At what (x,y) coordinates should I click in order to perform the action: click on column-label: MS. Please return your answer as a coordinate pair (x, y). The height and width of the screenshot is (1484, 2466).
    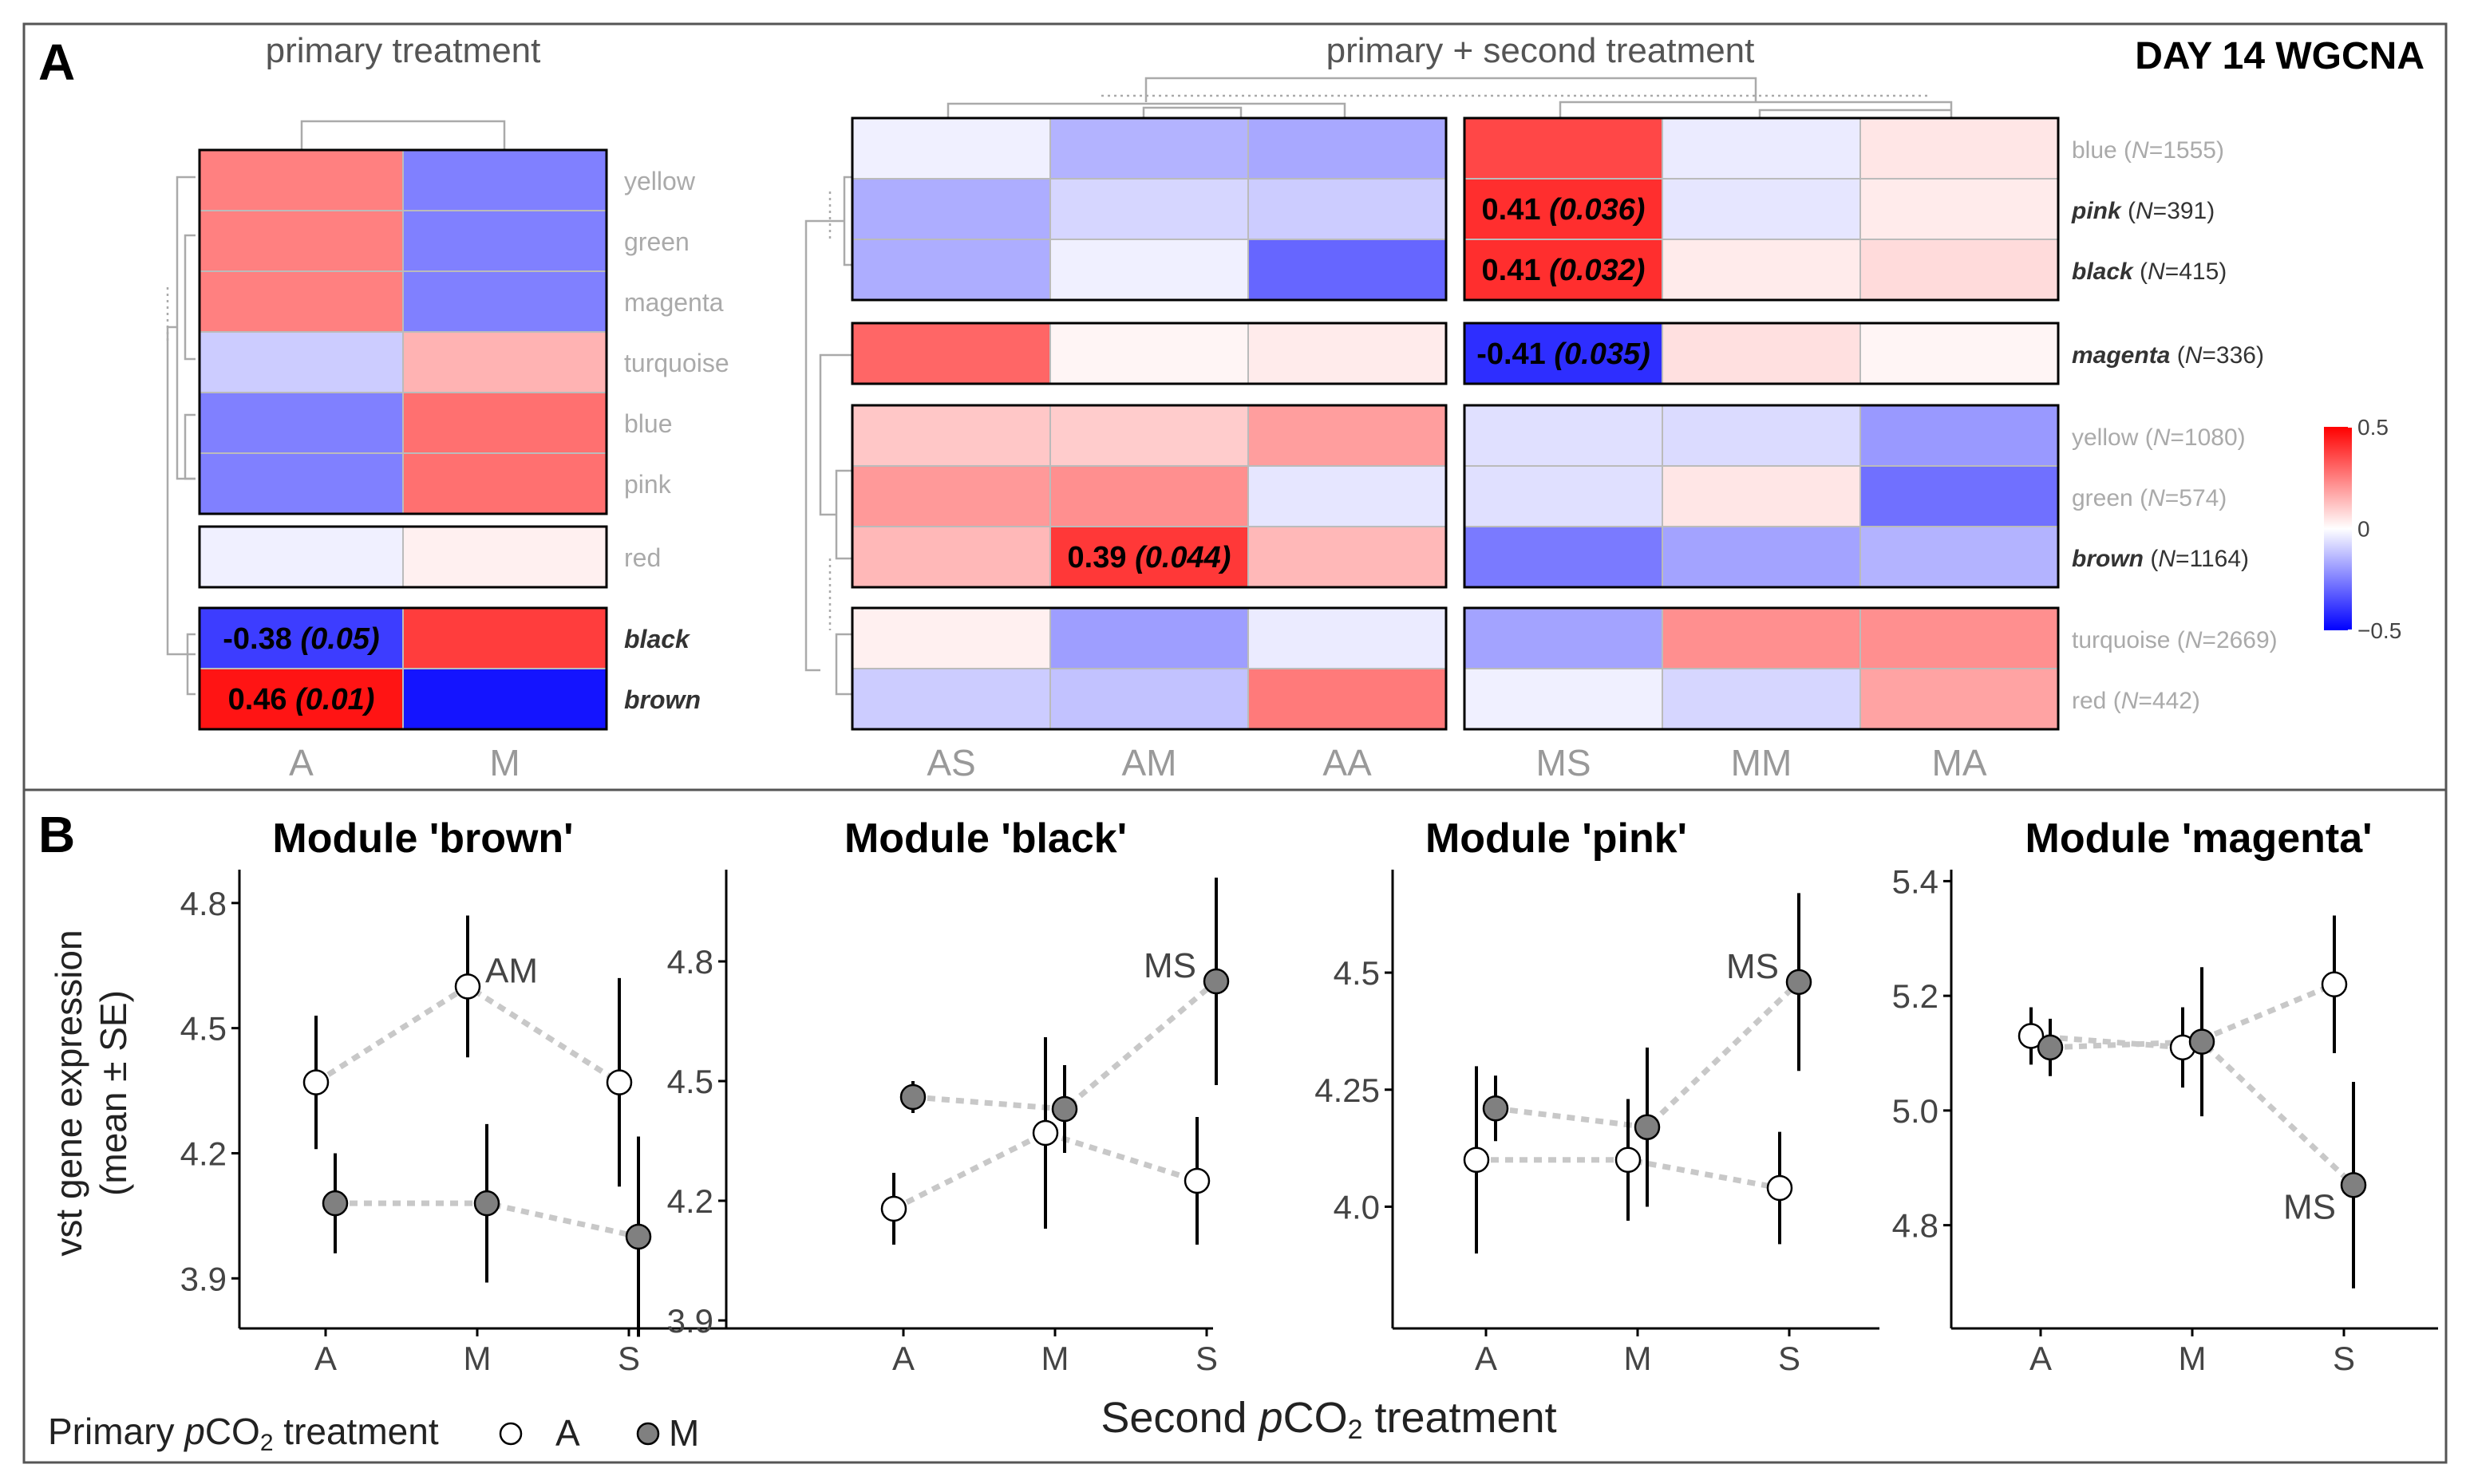
    Looking at the image, I should click on (1563, 762).